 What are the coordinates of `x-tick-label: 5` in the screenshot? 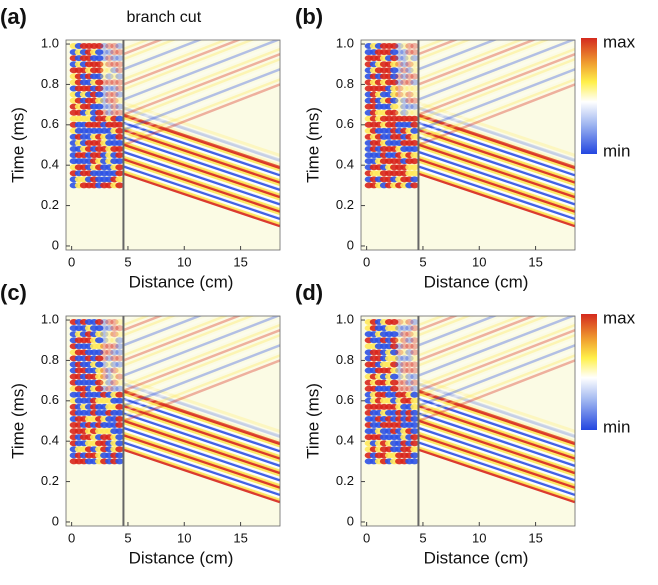 It's located at (422, 537).